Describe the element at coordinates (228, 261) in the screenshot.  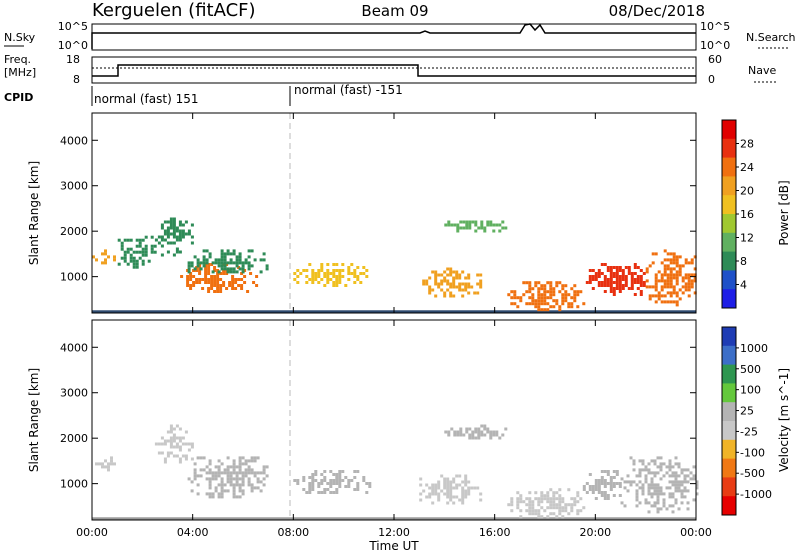
I see `echo-region` at that location.